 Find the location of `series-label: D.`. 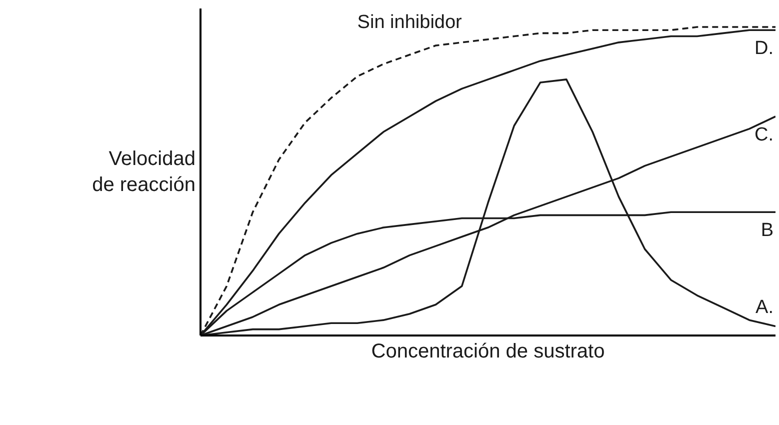

series-label: D. is located at coordinates (764, 49).